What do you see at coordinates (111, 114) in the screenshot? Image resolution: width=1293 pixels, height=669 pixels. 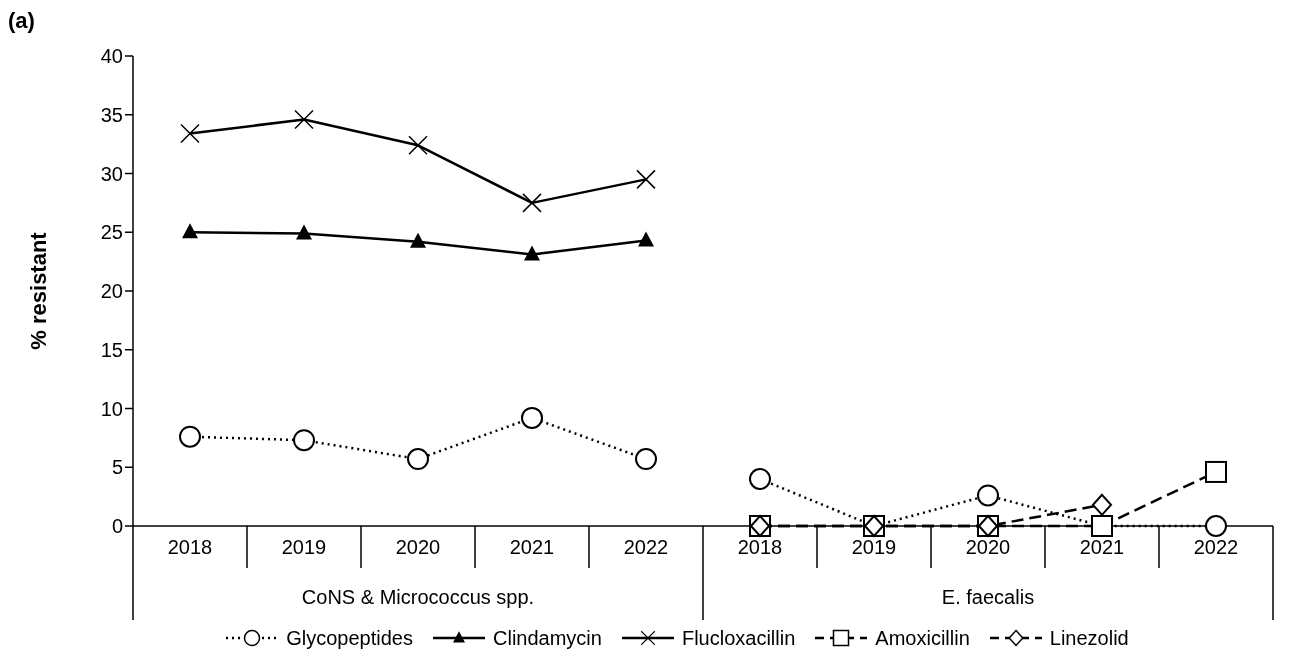 I see `y-tick-label: 35` at bounding box center [111, 114].